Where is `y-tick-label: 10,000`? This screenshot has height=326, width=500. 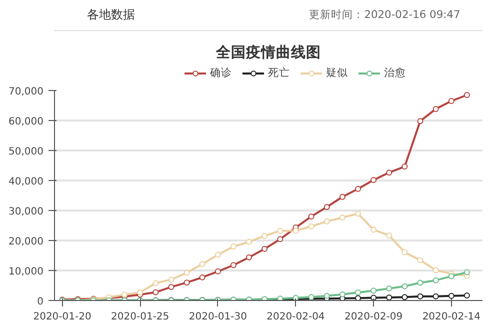 y-tick-label: 10,000 is located at coordinates (26, 272).